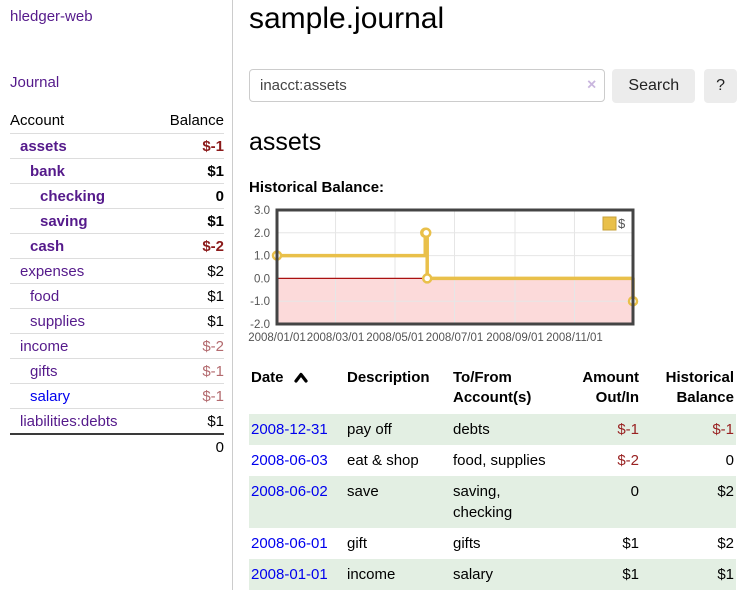  I want to click on register-balance: 0, so click(730, 460).